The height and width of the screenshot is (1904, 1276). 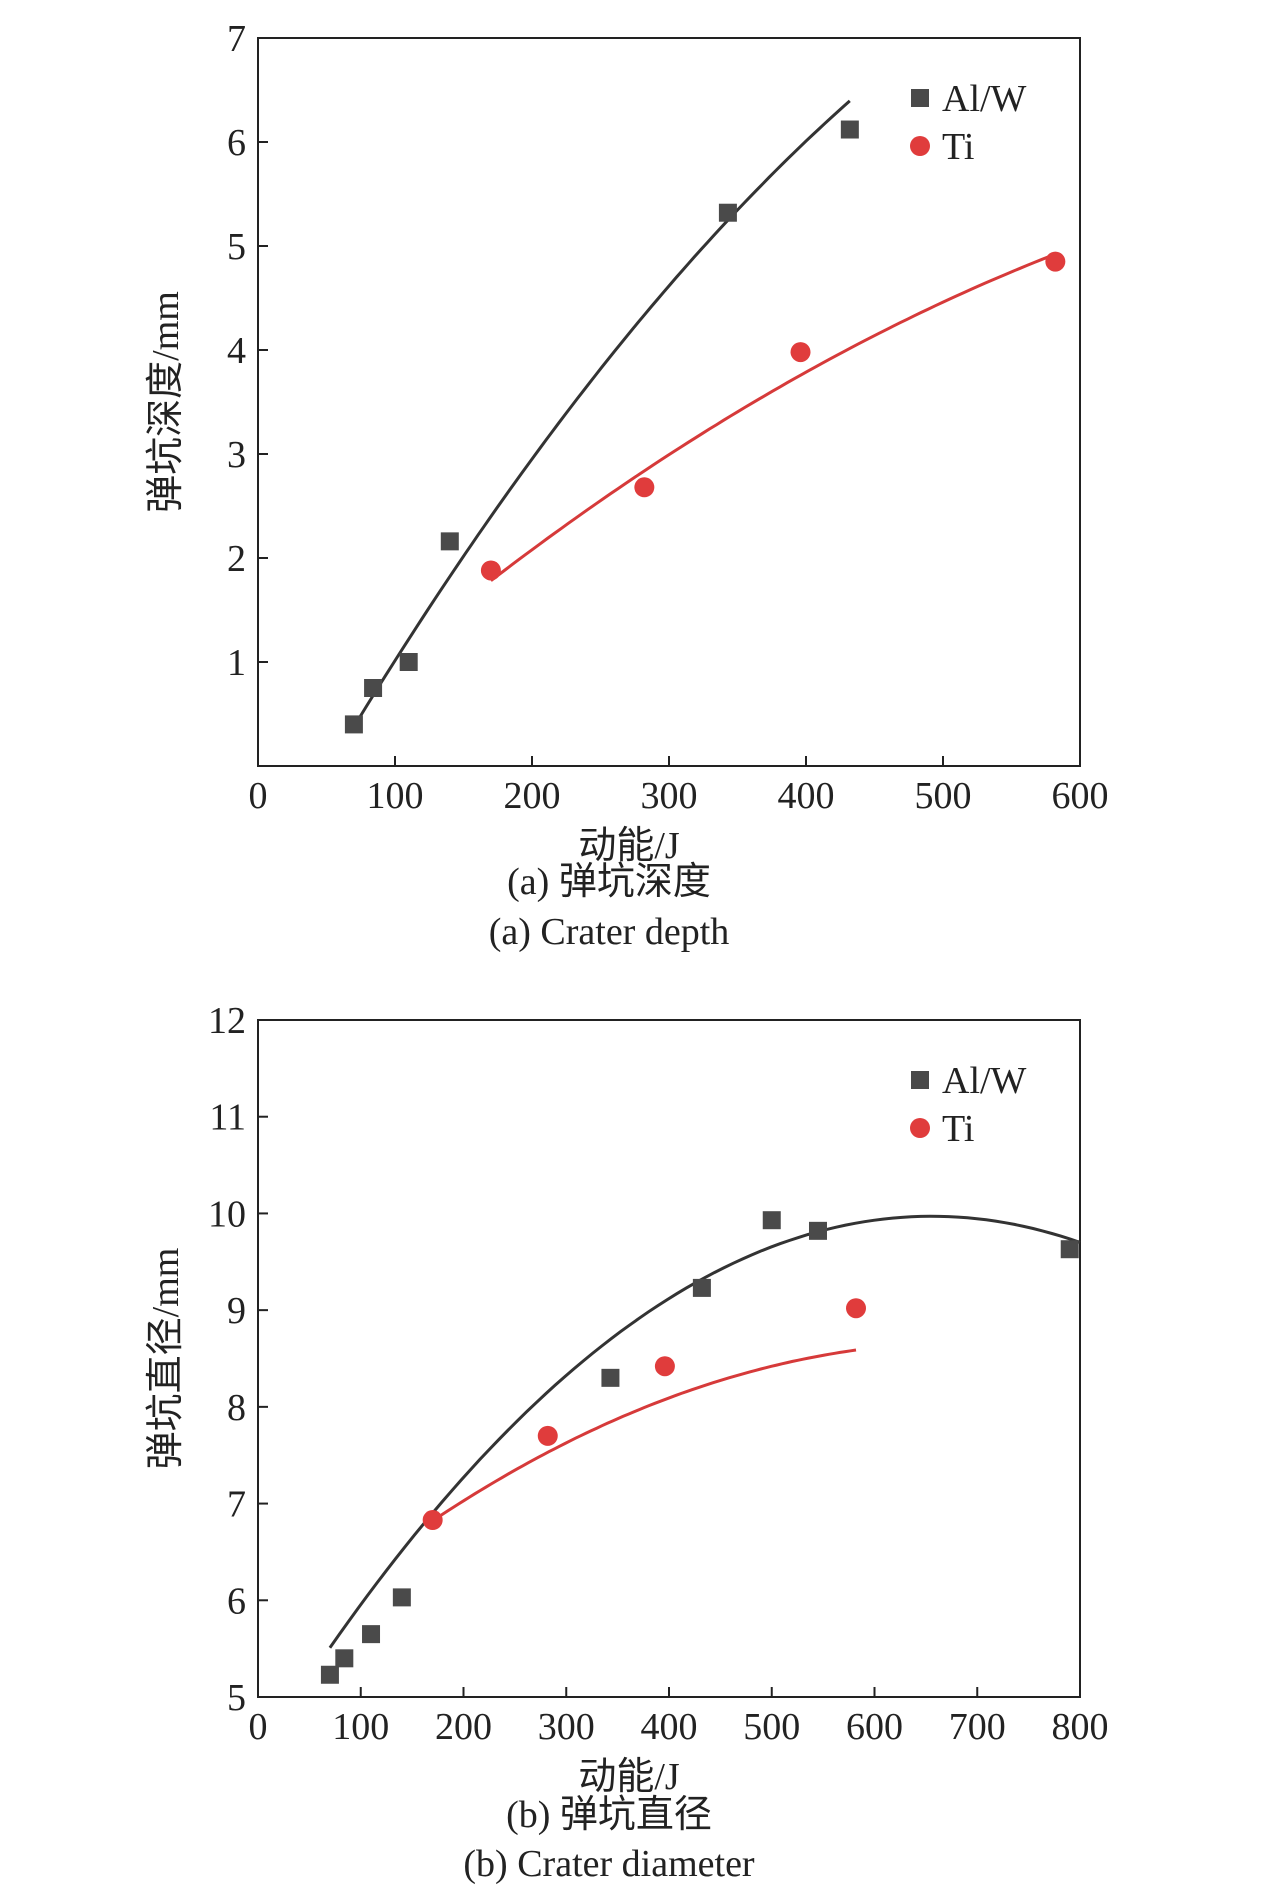 What do you see at coordinates (609, 932) in the screenshot?
I see `caption-en: (a) Crater depth` at bounding box center [609, 932].